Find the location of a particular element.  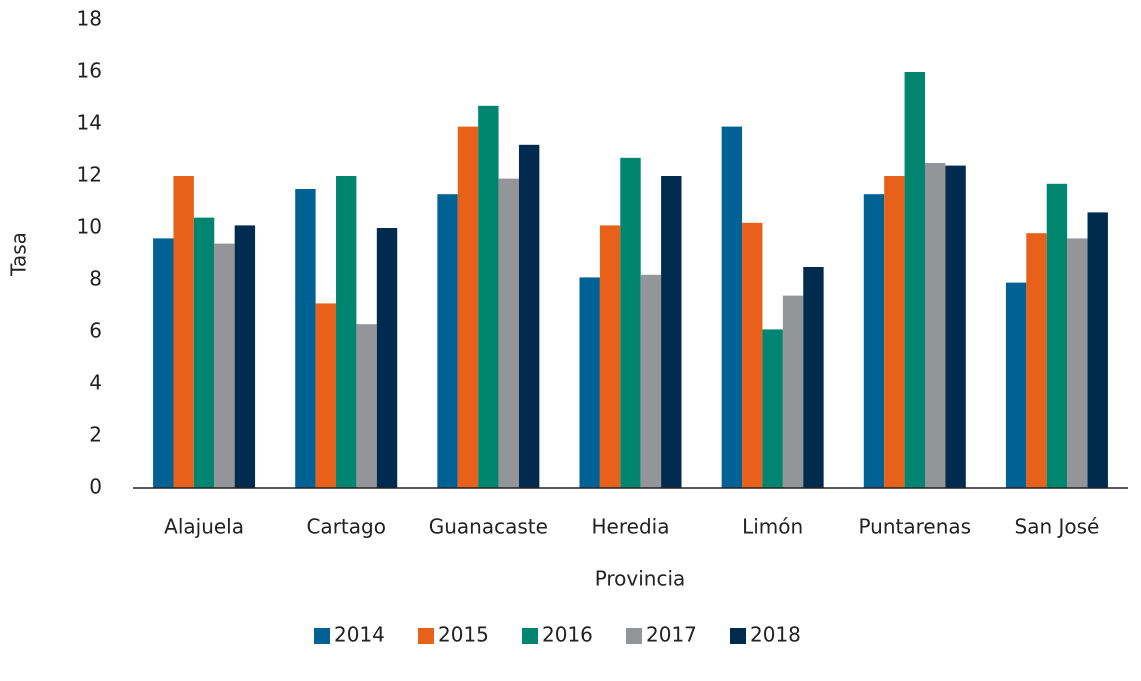

legend-label: 2014 is located at coordinates (359, 635).